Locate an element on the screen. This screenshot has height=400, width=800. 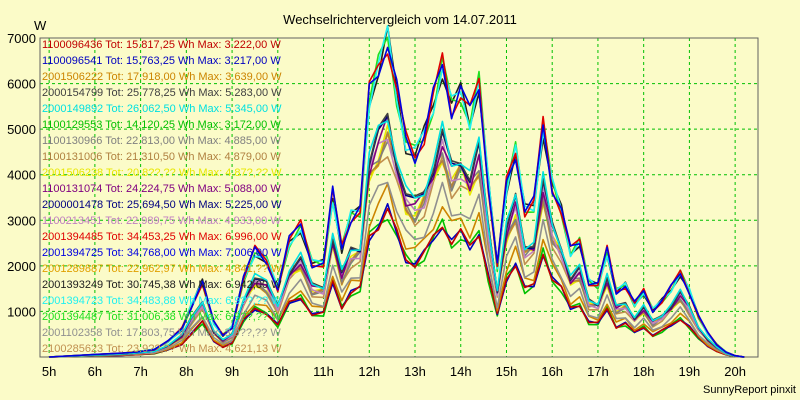
x-tick-label: 15h is located at coordinates (507, 371).